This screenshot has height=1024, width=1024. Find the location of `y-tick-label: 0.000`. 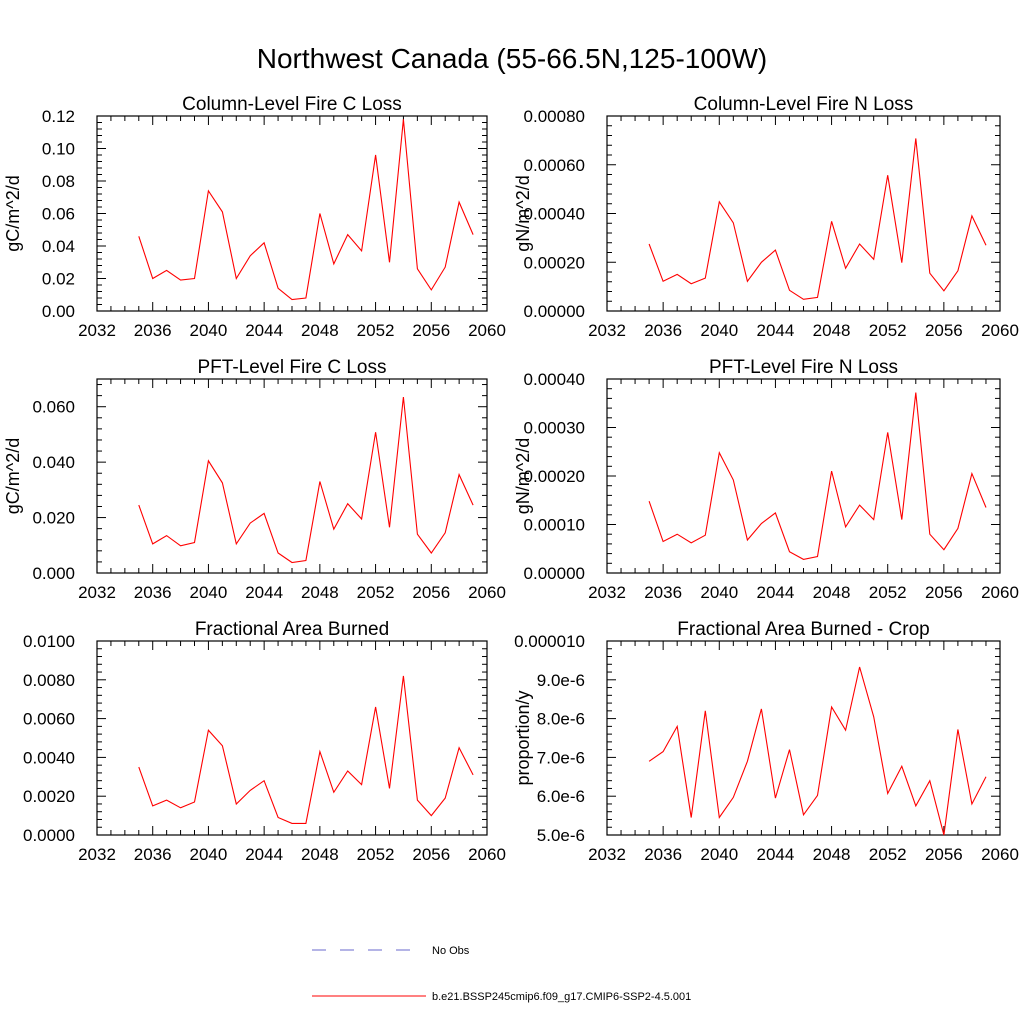

y-tick-label: 0.000 is located at coordinates (53, 573).